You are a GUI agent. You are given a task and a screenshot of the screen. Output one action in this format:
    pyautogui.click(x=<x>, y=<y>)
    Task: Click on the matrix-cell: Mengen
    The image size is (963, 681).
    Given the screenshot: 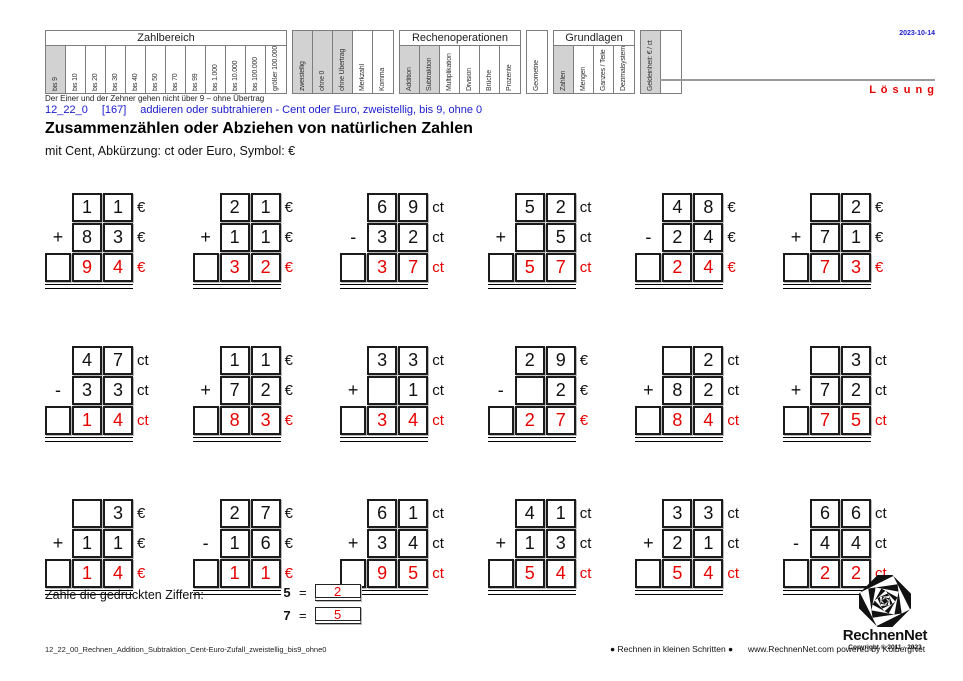 What is the action you would take?
    pyautogui.click(x=584, y=69)
    